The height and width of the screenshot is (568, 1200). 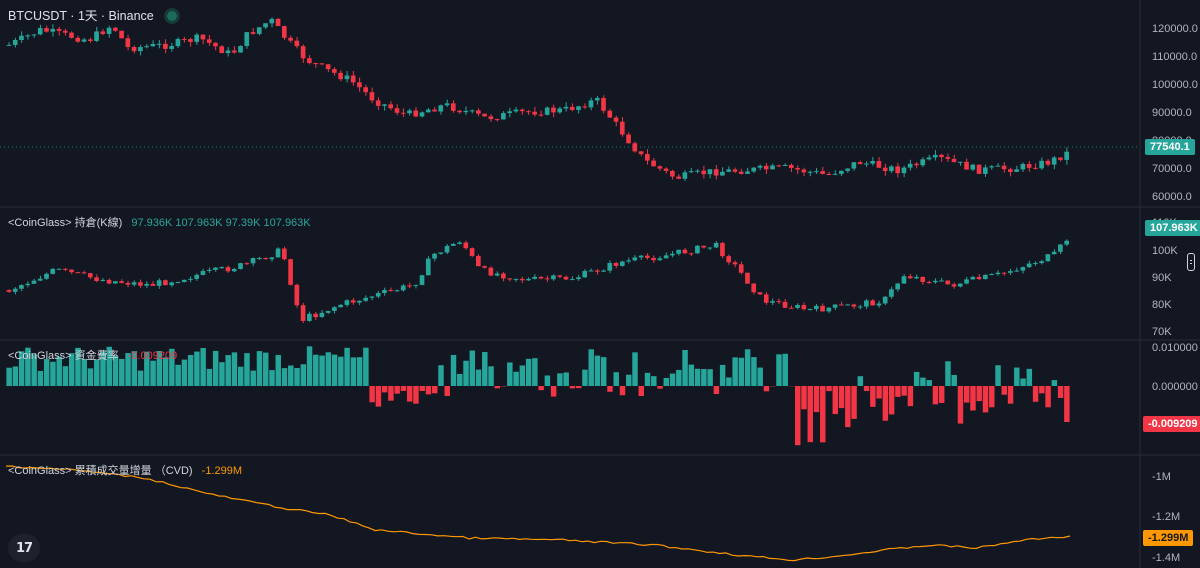 I want to click on pane-resize-handle, so click(x=1191, y=262).